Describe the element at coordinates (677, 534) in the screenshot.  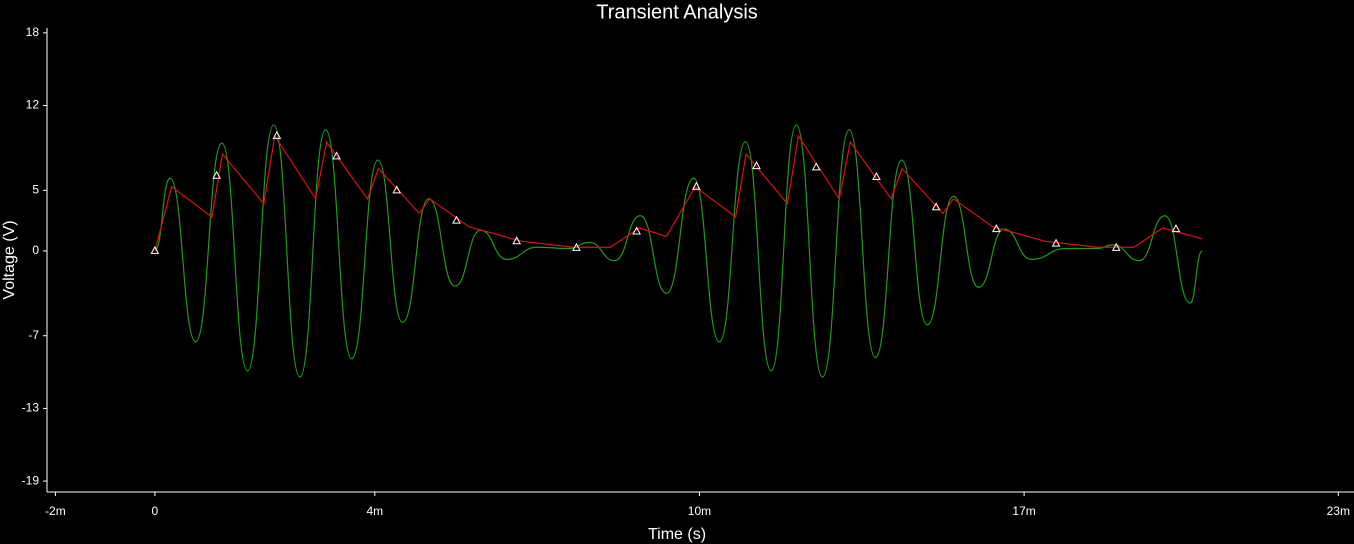
I see `x-axis-label: Time (s)` at that location.